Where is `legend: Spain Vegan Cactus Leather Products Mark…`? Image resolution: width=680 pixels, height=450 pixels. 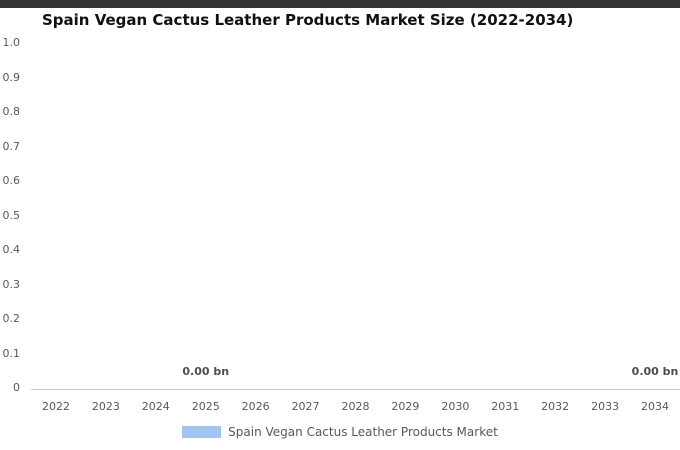 legend: Spain Vegan Cactus Leather Products Mark… is located at coordinates (340, 432).